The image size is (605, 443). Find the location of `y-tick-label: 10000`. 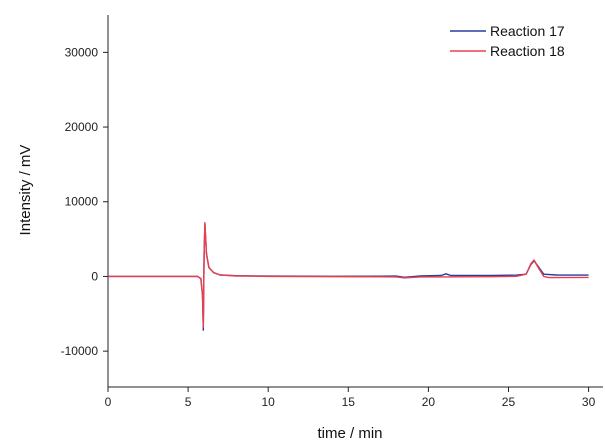

y-tick-label: 10000 is located at coordinates (82, 202).